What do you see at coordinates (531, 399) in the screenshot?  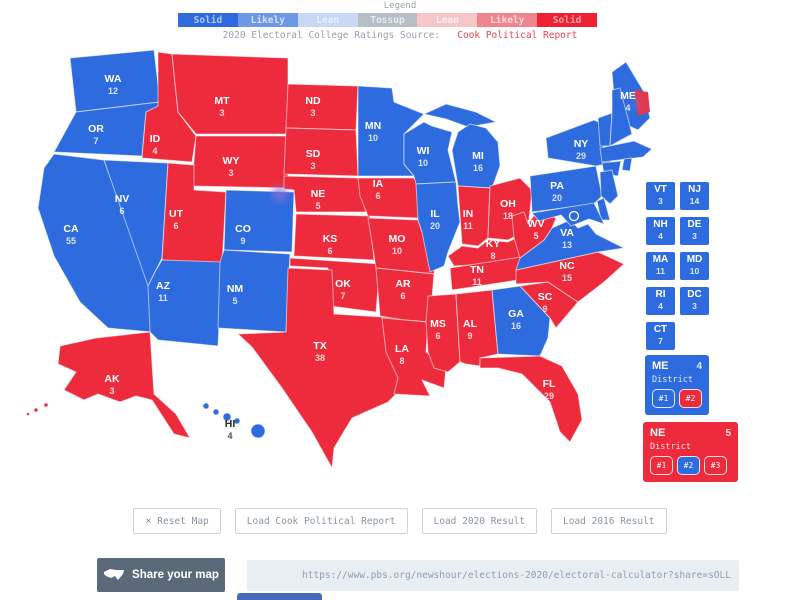 I see `state-FL` at bounding box center [531, 399].